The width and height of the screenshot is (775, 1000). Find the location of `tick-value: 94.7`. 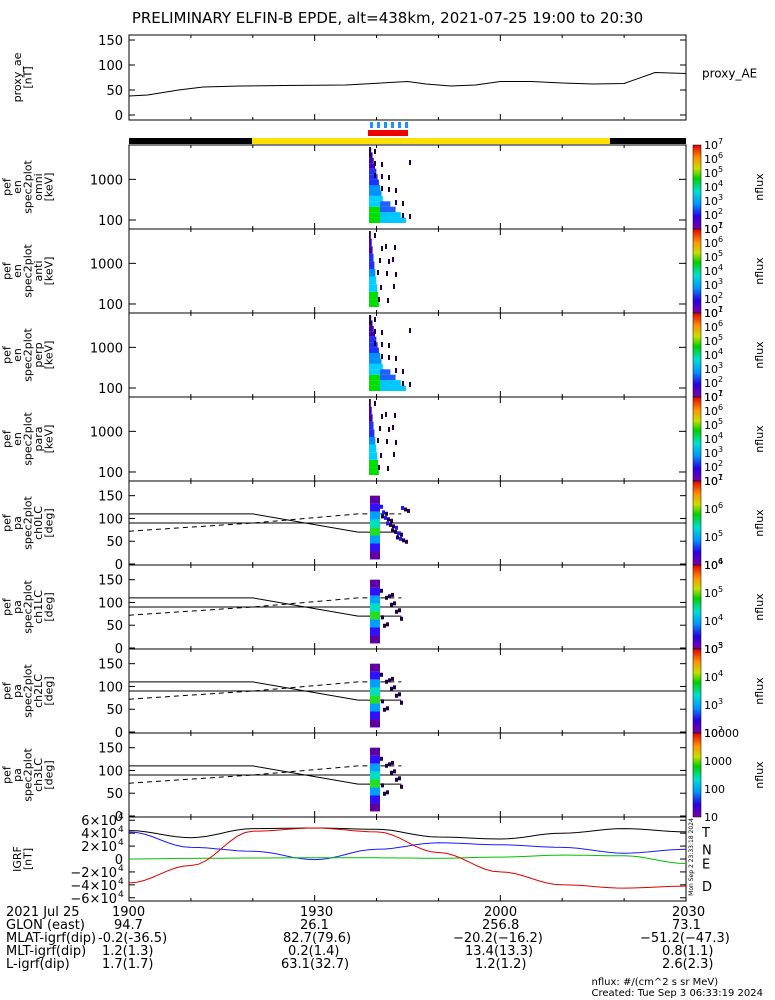

tick-value: 94.7 is located at coordinates (128, 925).